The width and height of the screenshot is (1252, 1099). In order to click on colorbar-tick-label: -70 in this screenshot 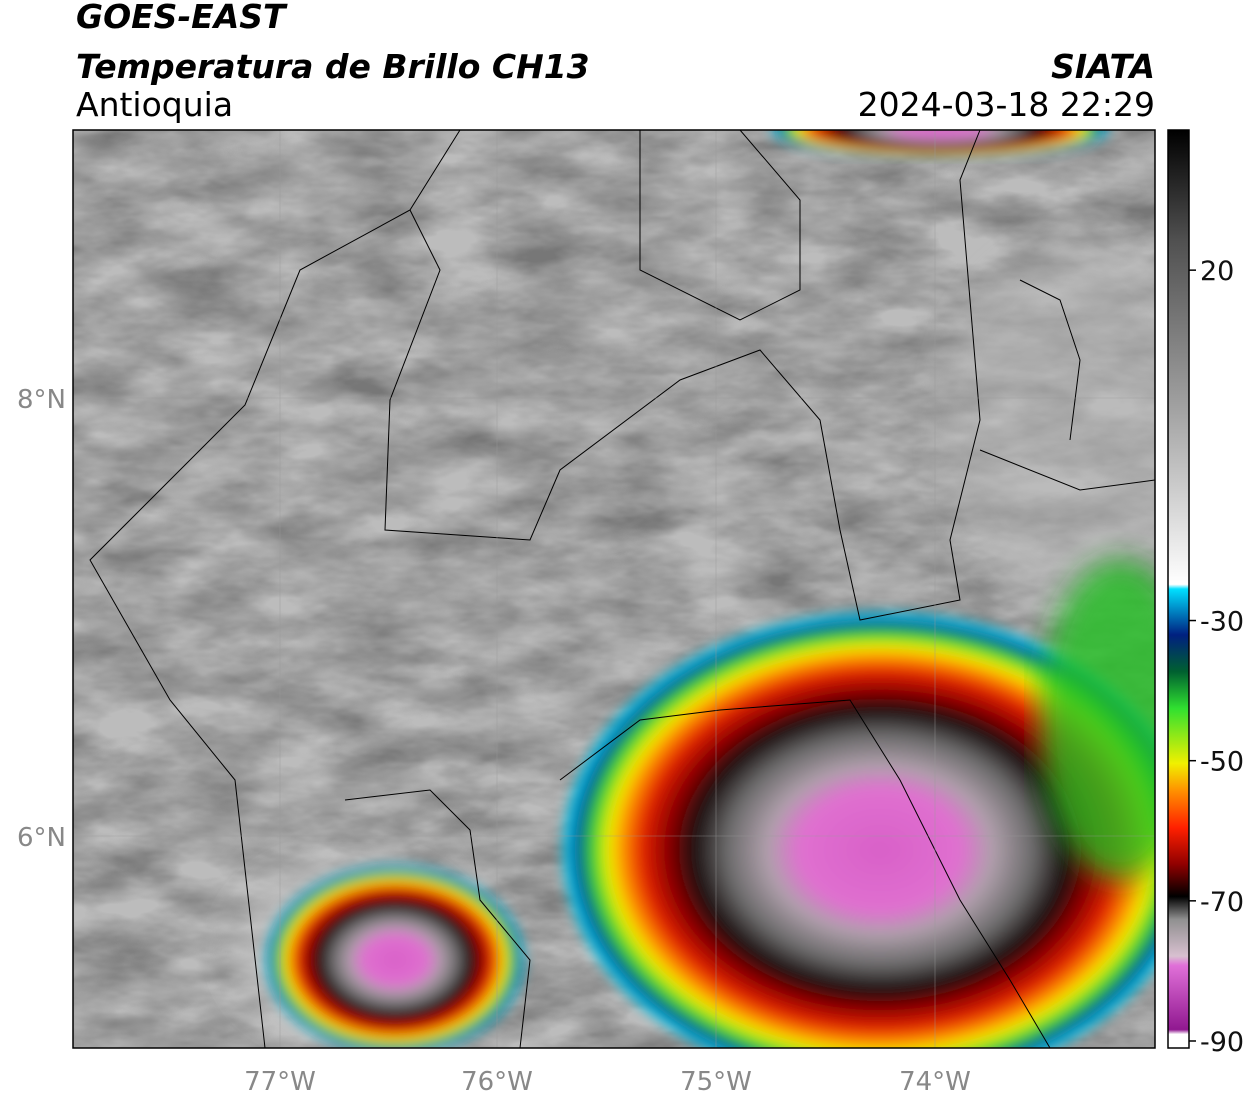, I will do `click(1222, 902)`.